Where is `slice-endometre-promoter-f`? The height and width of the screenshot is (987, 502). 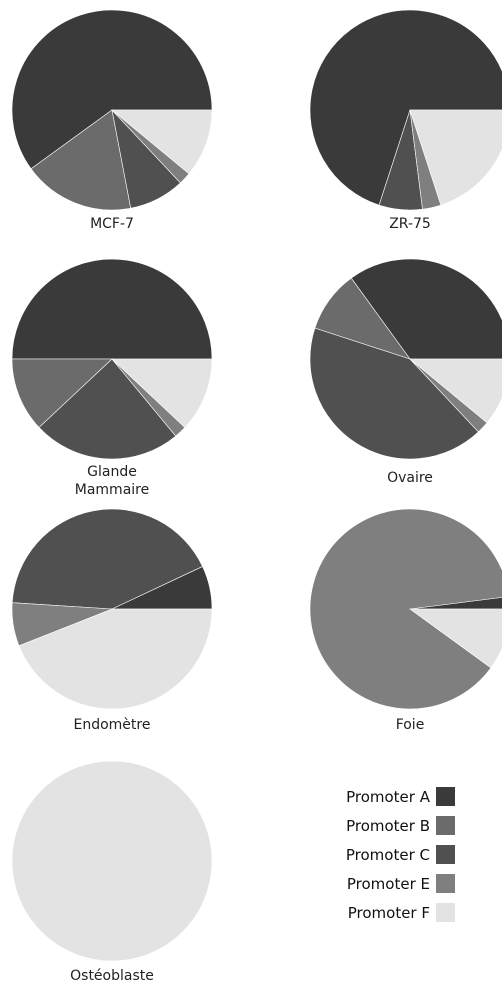 slice-endometre-promoter-f is located at coordinates (115, 659).